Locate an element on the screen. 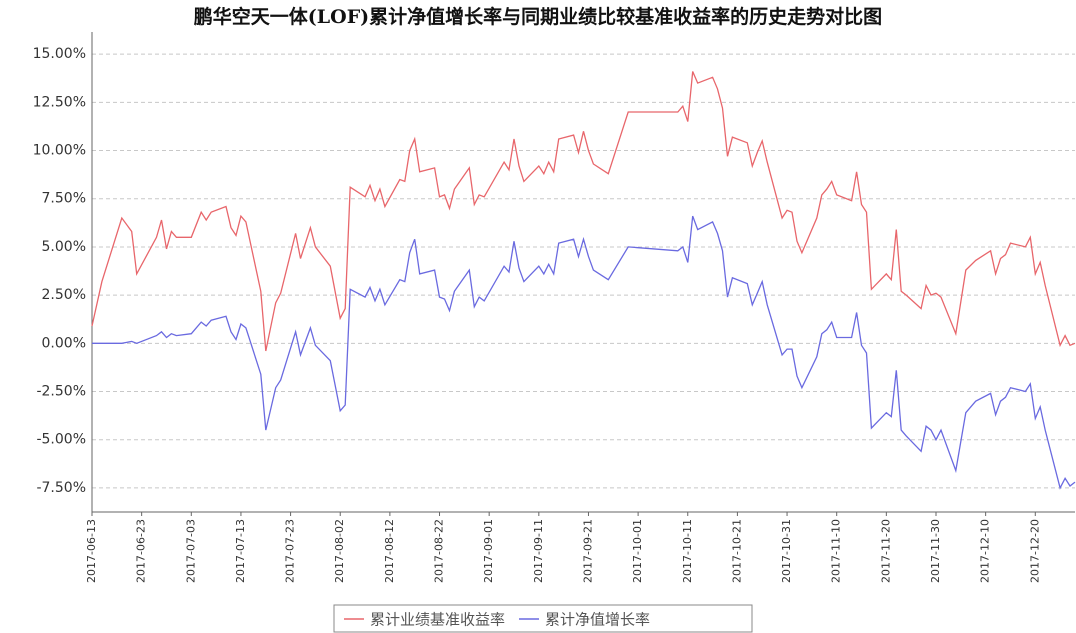  y-tick-label: 15.00% is located at coordinates (59, 54).